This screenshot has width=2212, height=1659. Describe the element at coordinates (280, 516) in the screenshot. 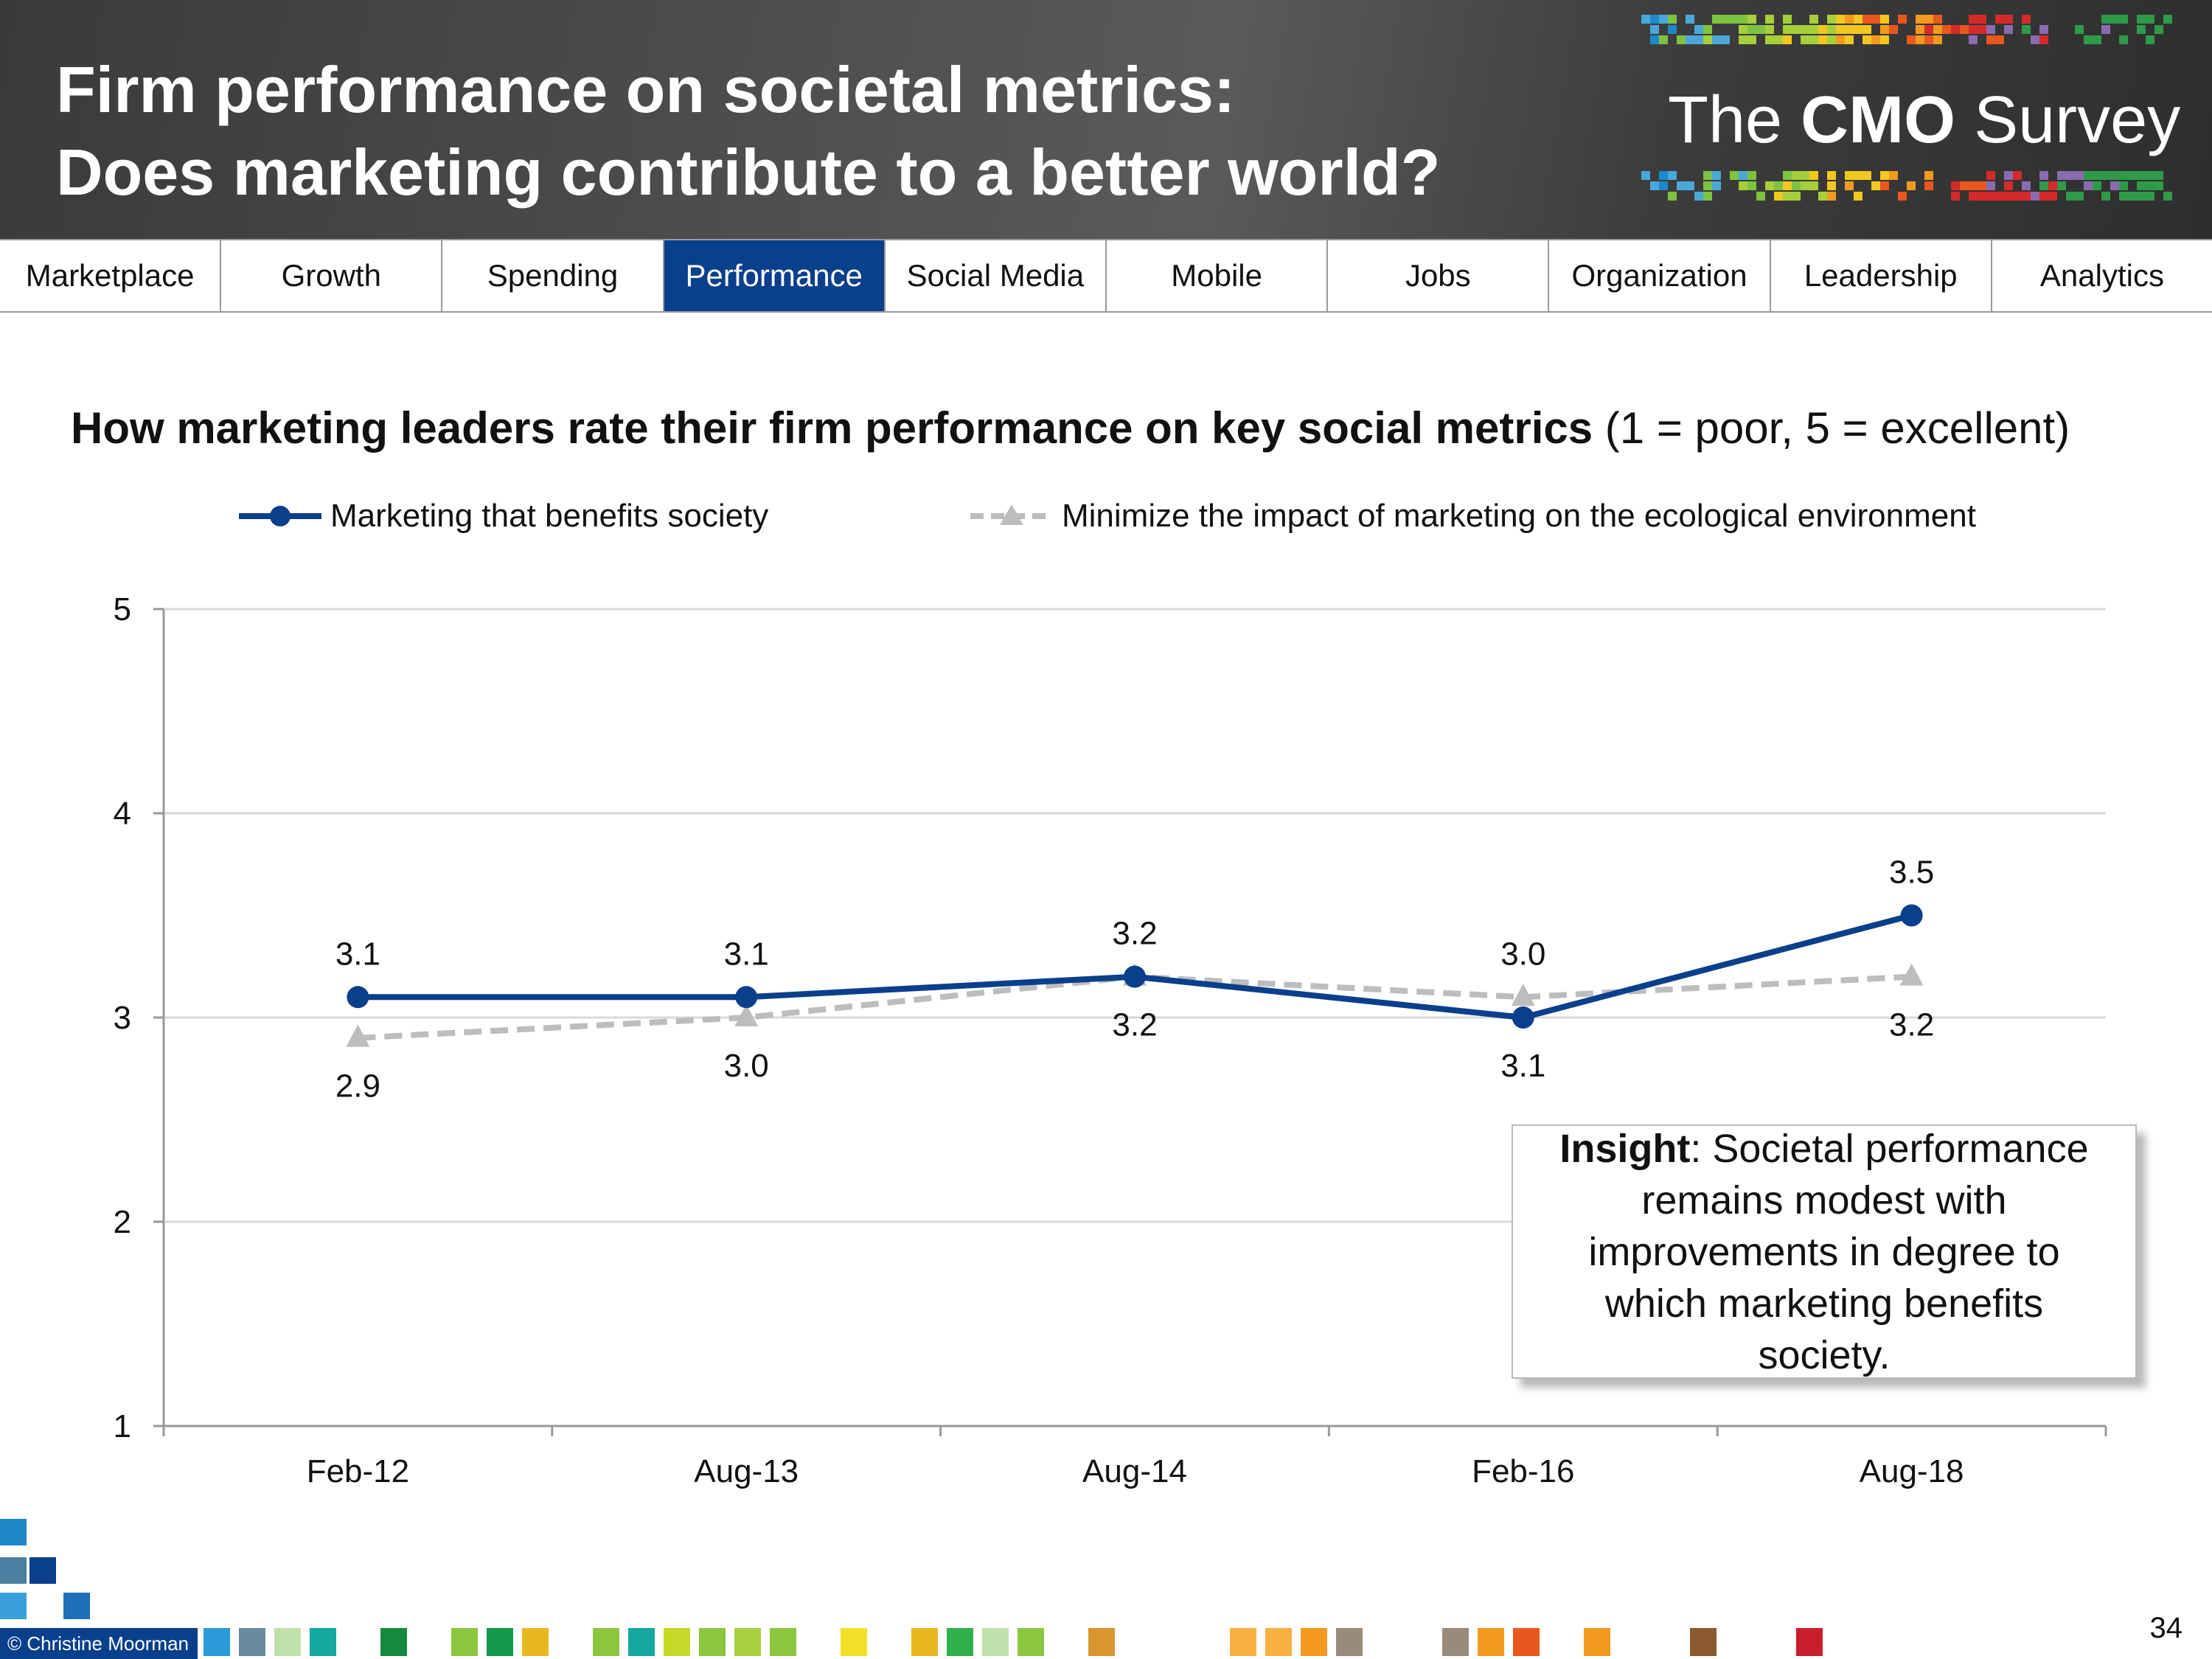

I see `legend-marker-circle-icon` at that location.